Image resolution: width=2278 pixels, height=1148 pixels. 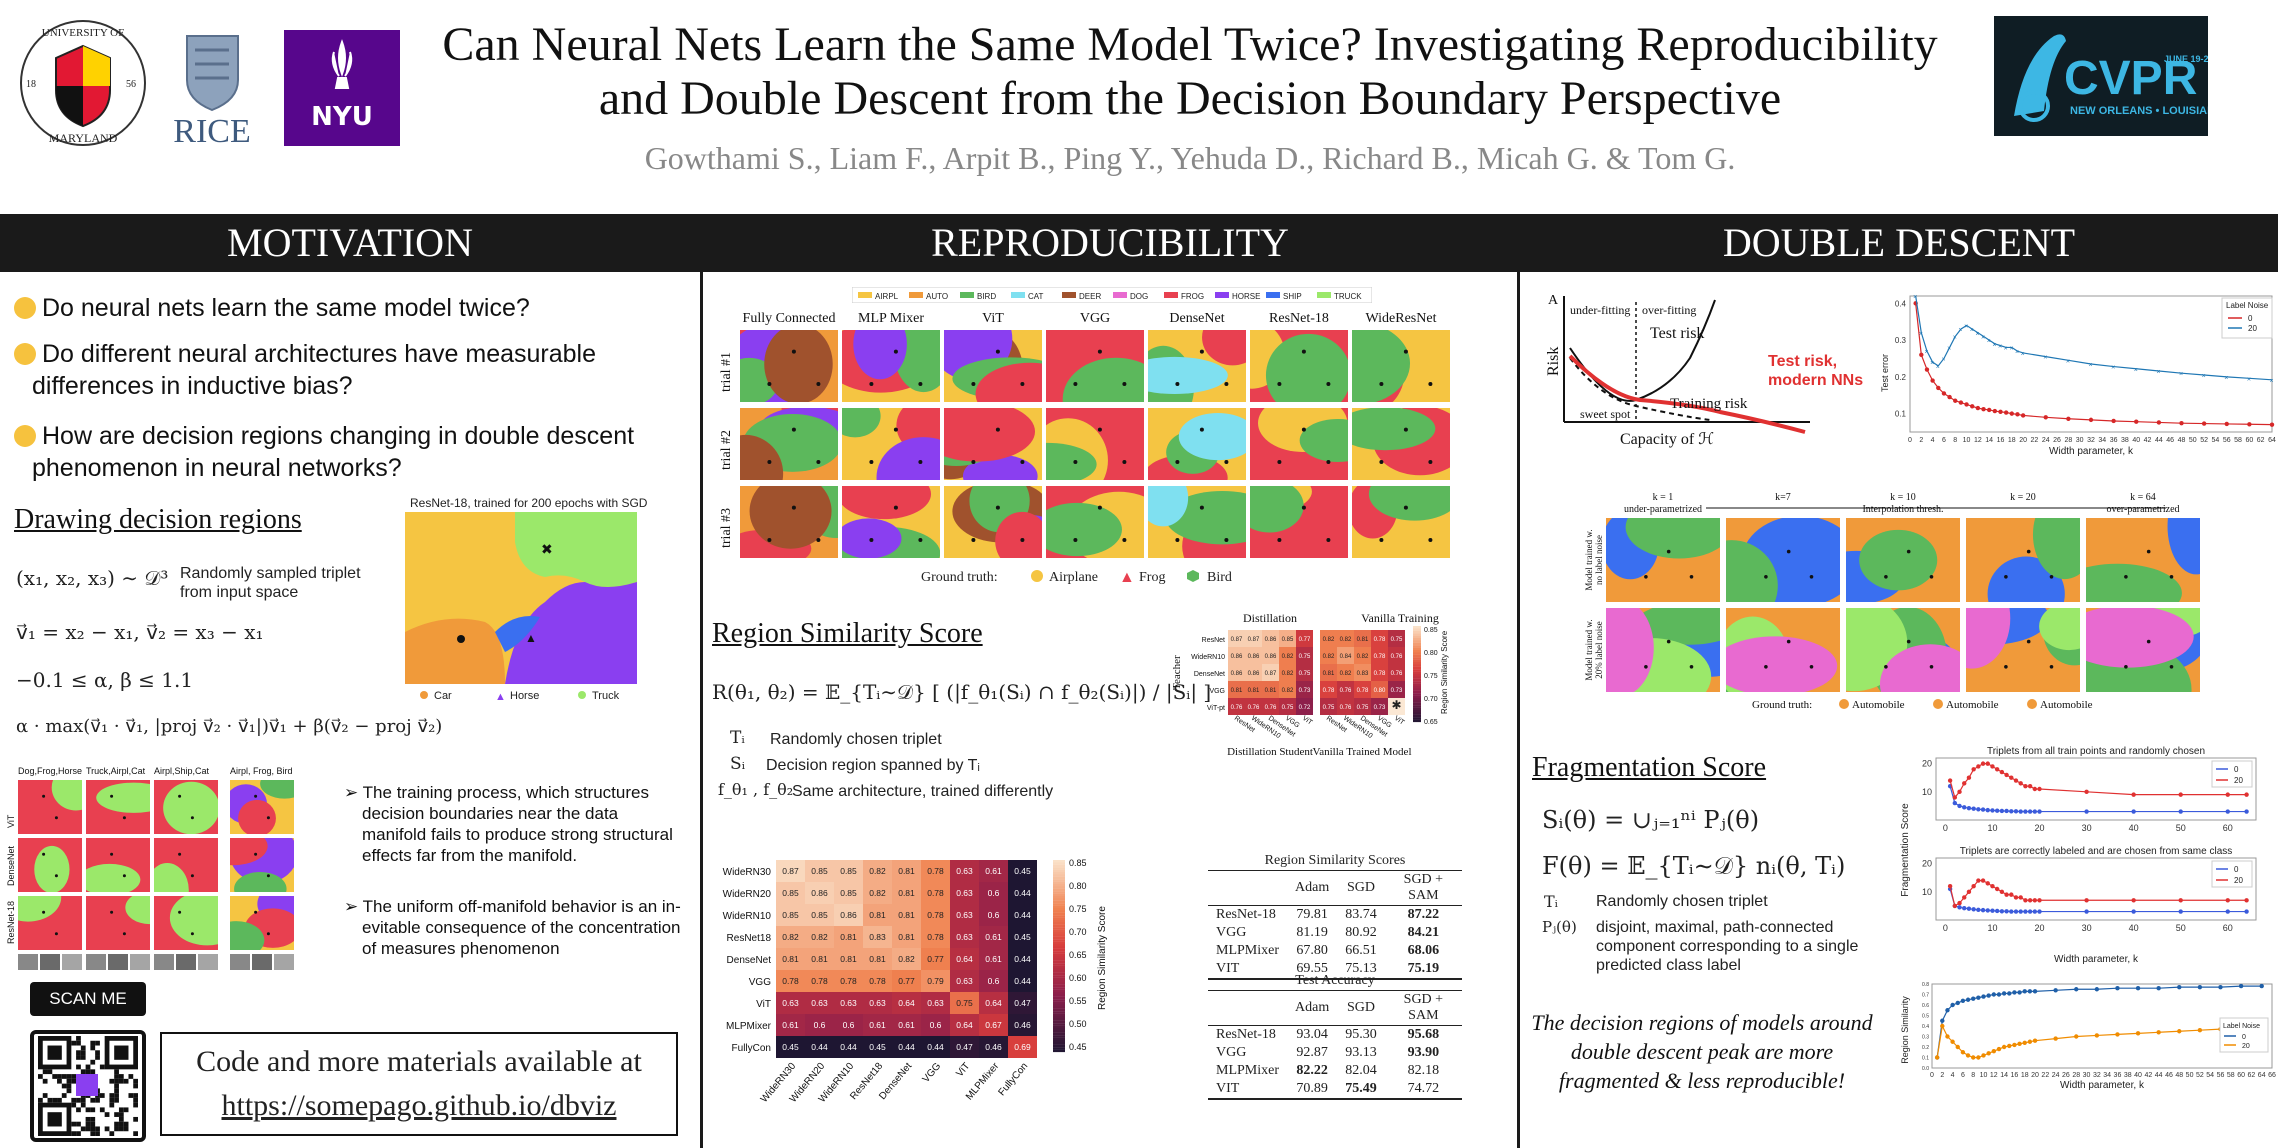 I want to click on k-sublabel: under-parametrized, so click(x=1663, y=509).